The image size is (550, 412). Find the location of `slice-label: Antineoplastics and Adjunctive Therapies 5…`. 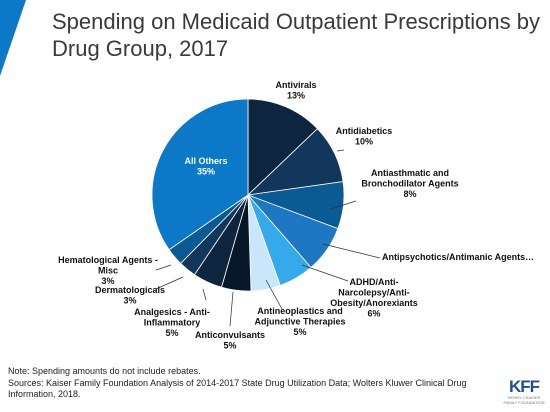

slice-label: Antineoplastics and Adjunctive Therapies 5… is located at coordinates (299, 321).